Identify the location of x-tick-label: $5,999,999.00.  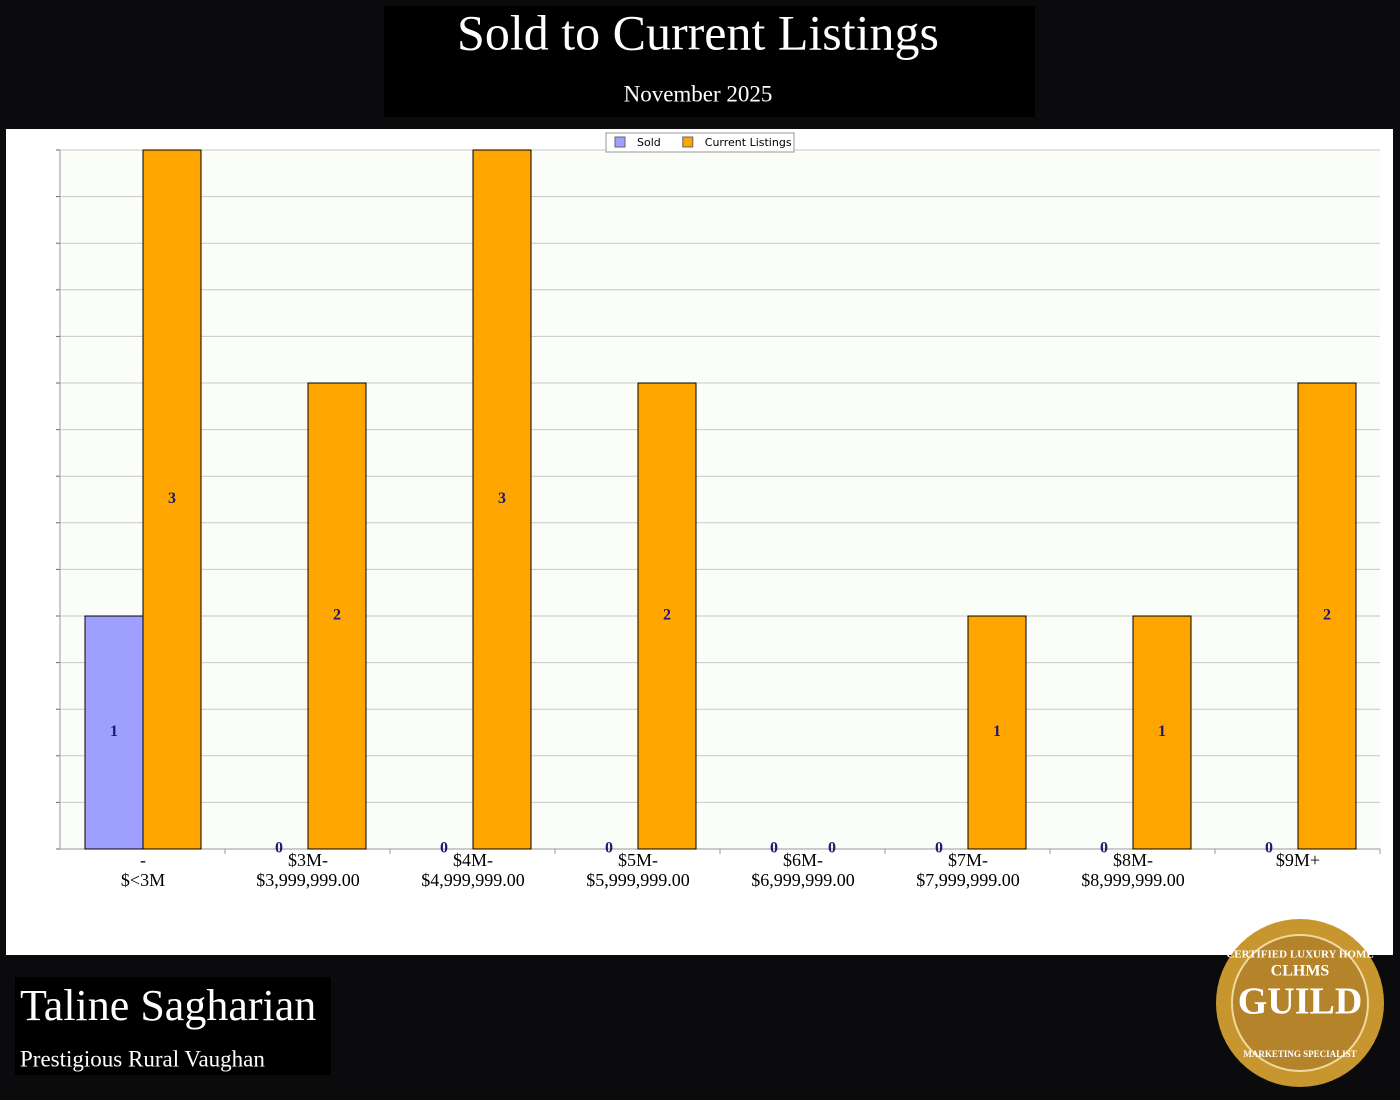
(638, 880).